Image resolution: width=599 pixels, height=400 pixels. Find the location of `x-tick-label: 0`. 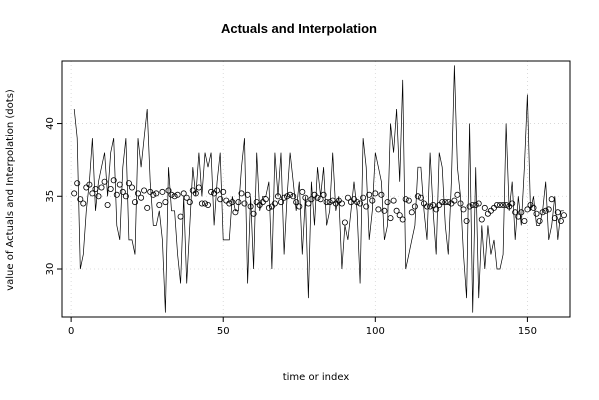

x-tick-label: 0 is located at coordinates (71, 331).